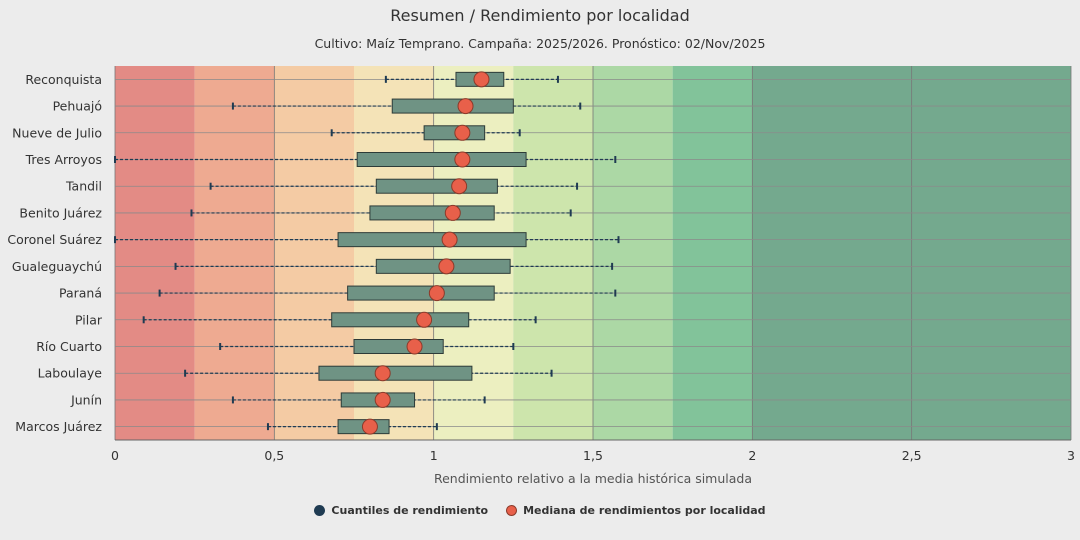 The height and width of the screenshot is (540, 1080). I want to click on x-tick-label-3: 1,5, so click(593, 455).